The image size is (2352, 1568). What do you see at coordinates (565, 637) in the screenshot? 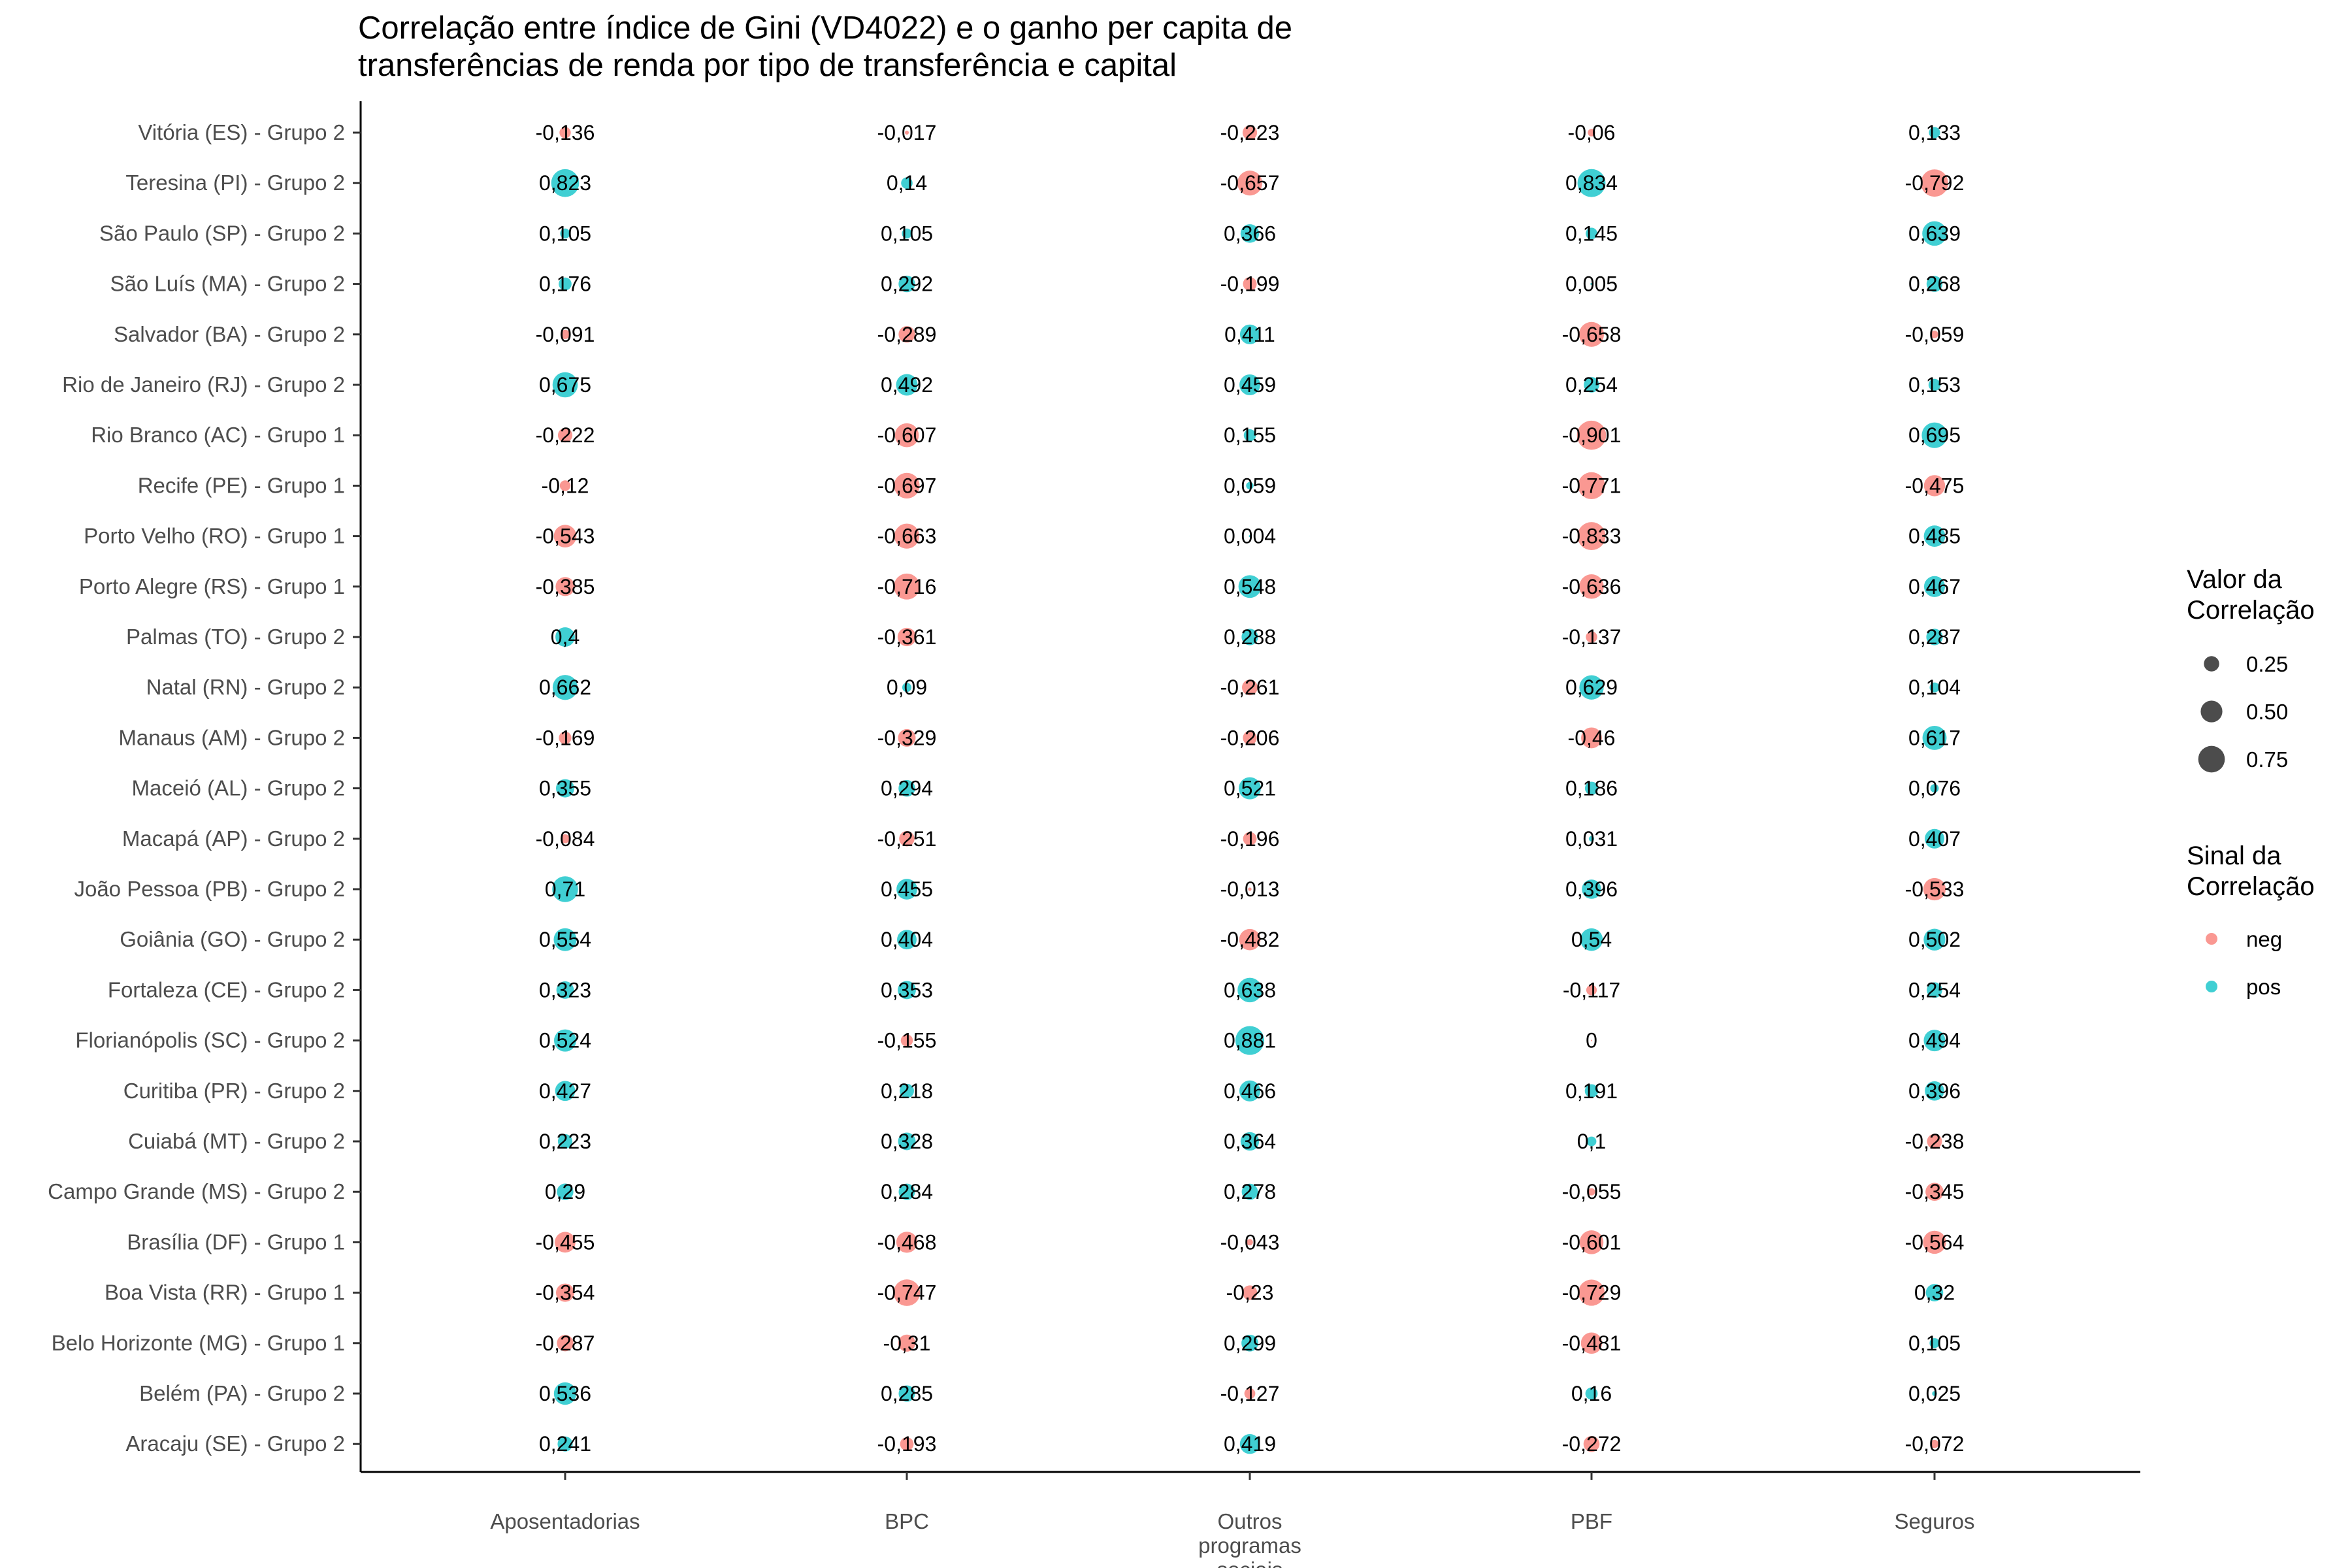
I see `data-label: 0,4` at bounding box center [565, 637].